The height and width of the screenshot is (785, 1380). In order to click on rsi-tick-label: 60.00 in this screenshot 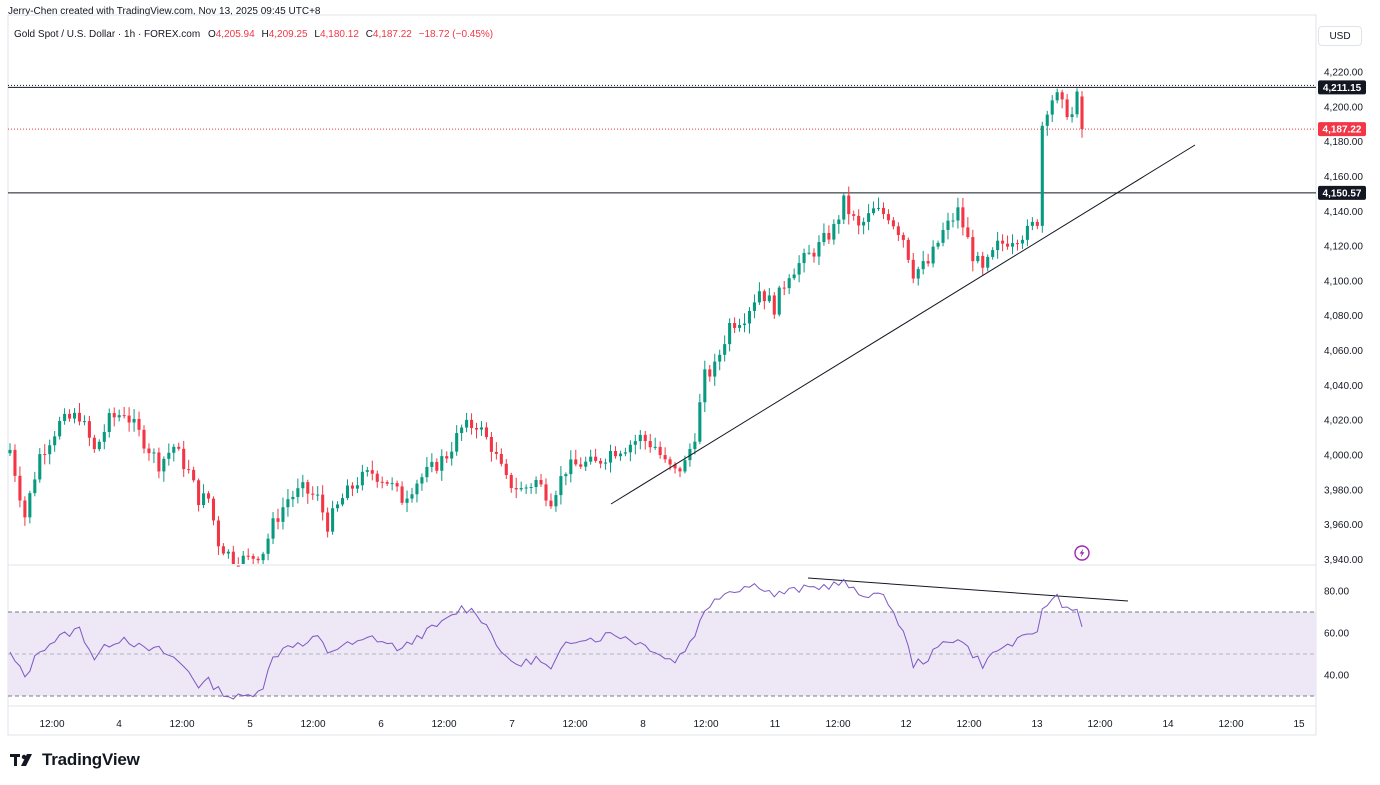, I will do `click(1336, 634)`.